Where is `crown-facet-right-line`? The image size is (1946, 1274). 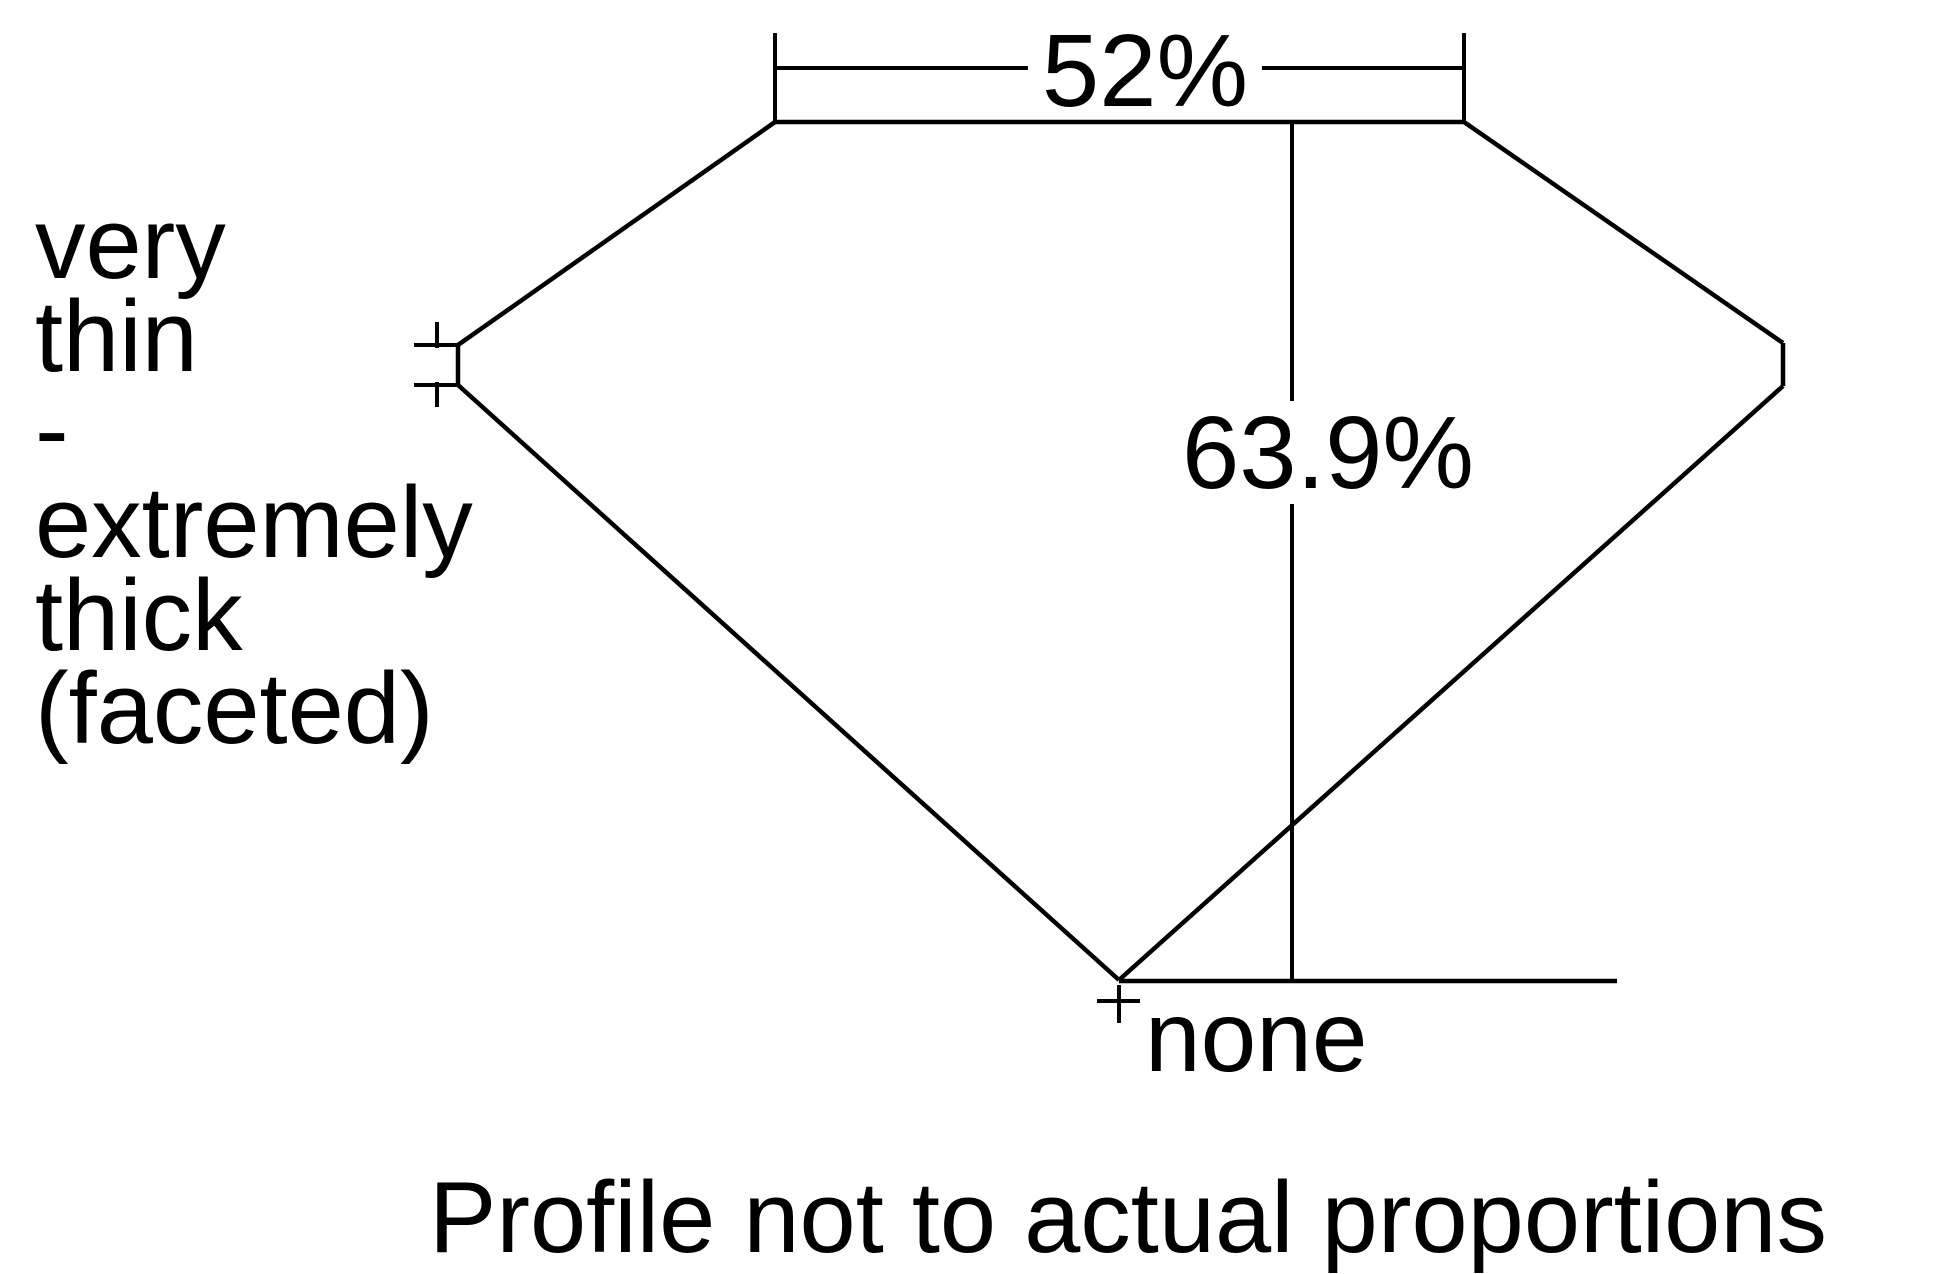
crown-facet-right-line is located at coordinates (1623, 232).